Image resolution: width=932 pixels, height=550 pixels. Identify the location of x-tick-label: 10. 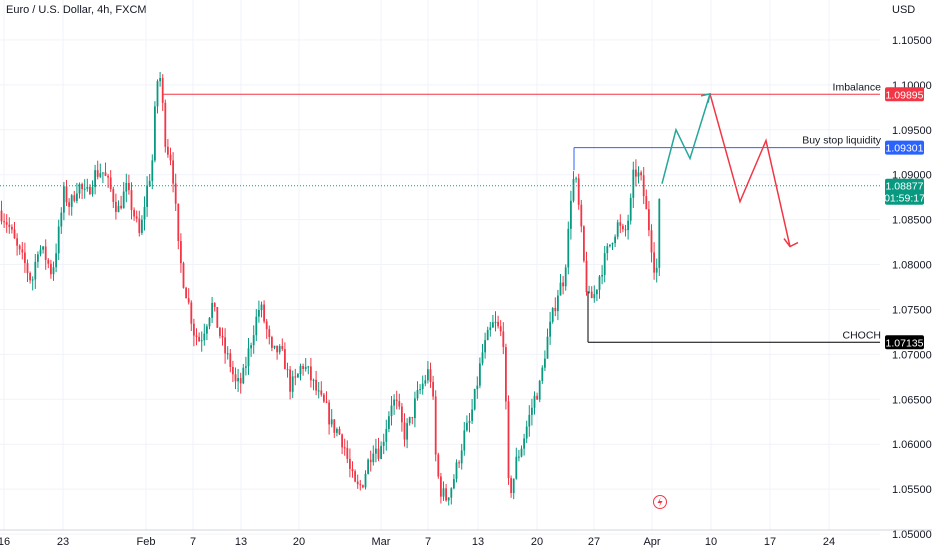
(711, 542).